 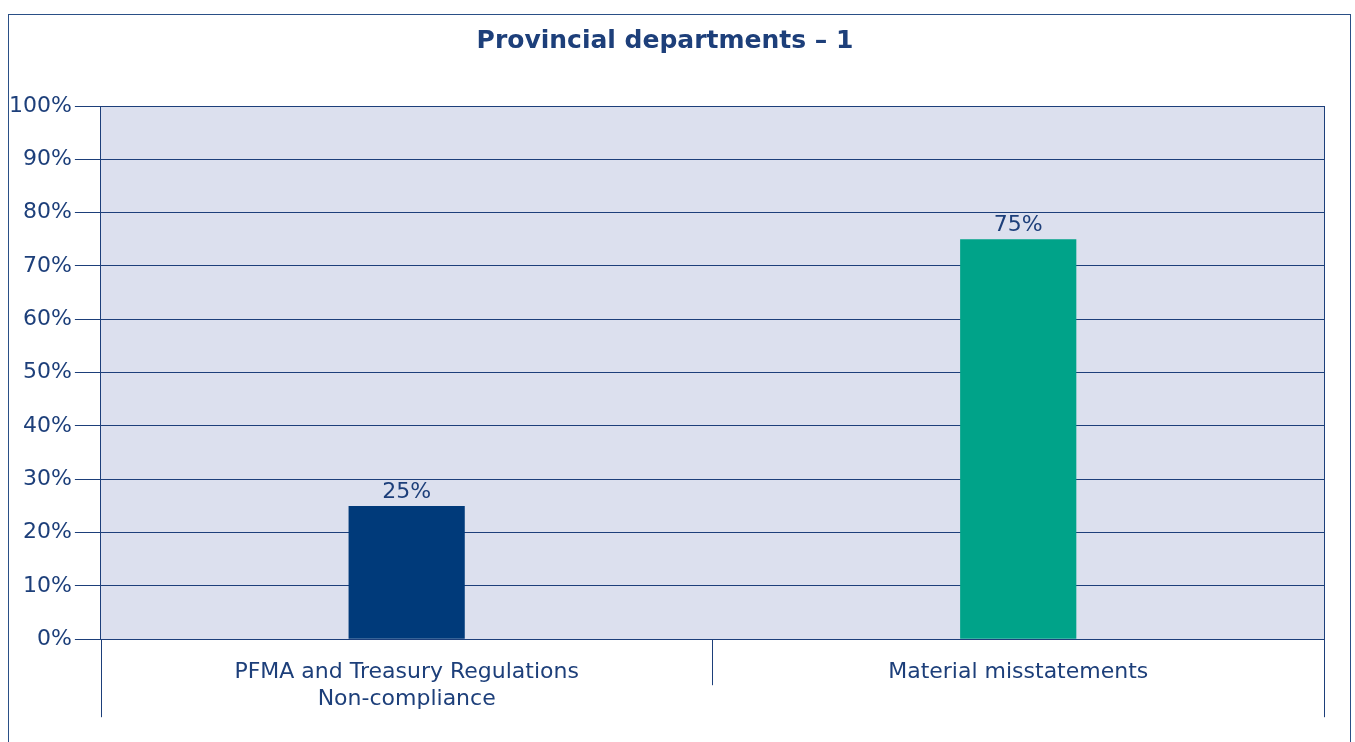 What do you see at coordinates (40, 104) in the screenshot?
I see `y-tick-label: 100%` at bounding box center [40, 104].